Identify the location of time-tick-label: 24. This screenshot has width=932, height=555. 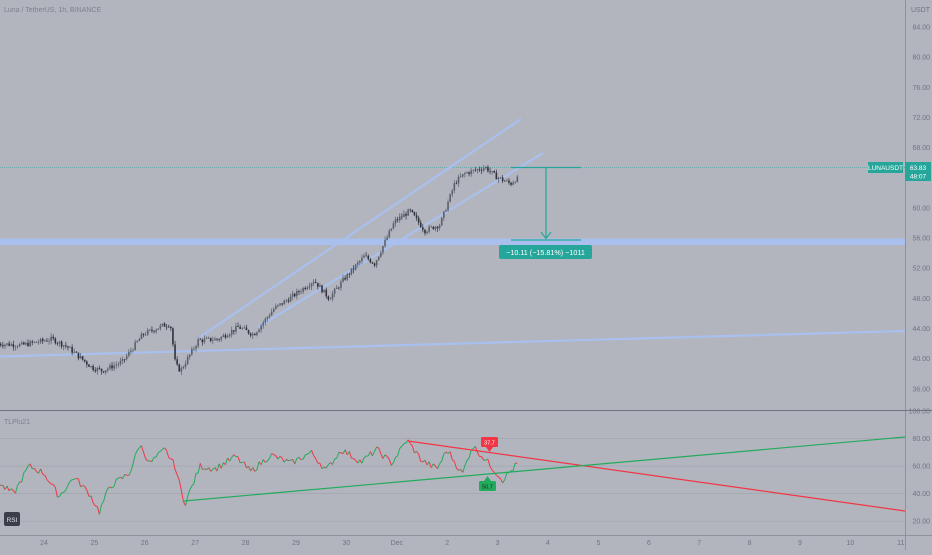
(44, 543).